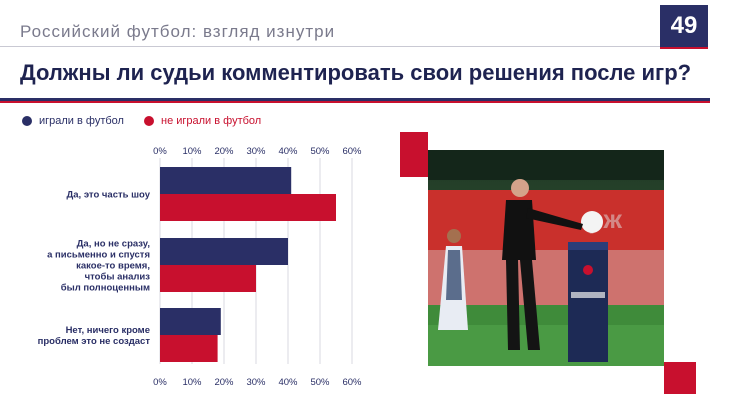 This screenshot has width=730, height=408. Describe the element at coordinates (108, 330) in the screenshot. I see `category-label-2-0: Нет, ничего кроме` at that location.